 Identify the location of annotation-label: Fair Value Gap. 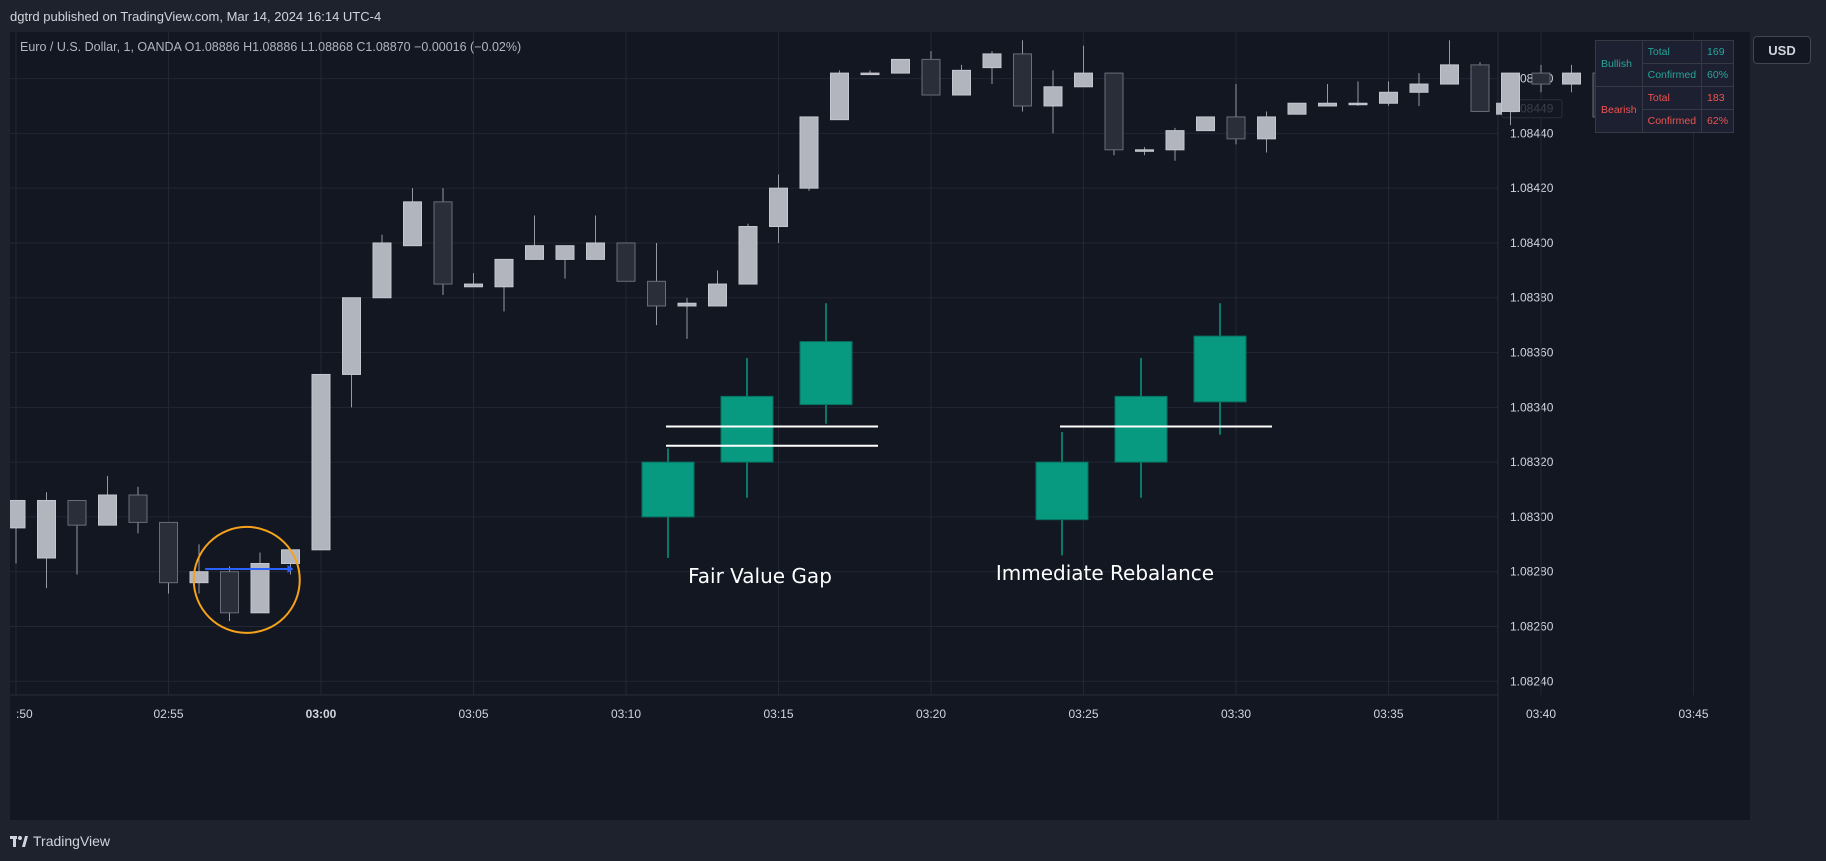
(760, 576).